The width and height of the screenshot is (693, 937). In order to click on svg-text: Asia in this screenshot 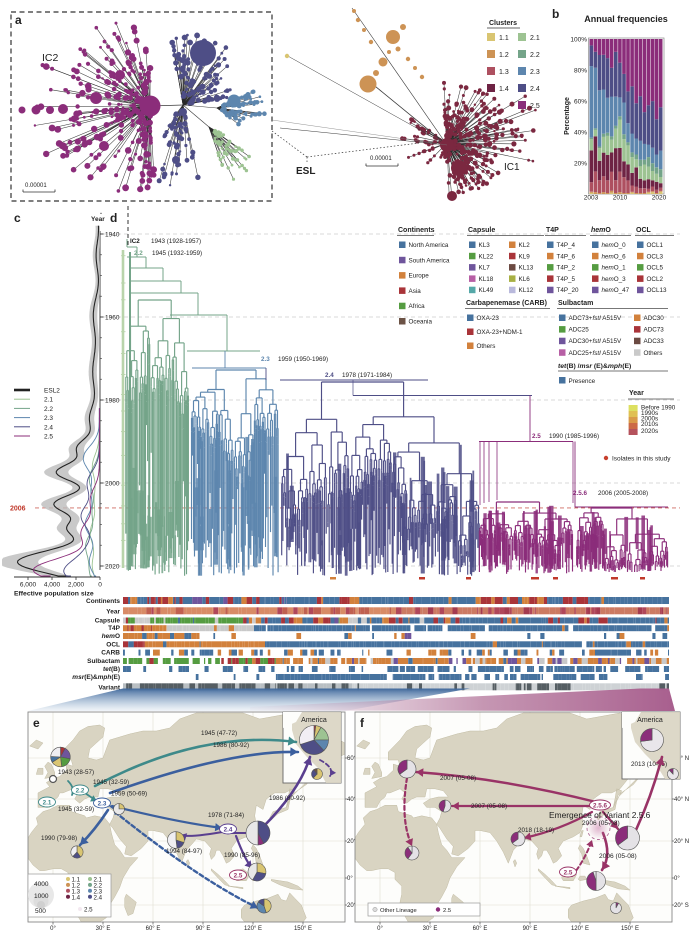, I will do `click(415, 291)`.